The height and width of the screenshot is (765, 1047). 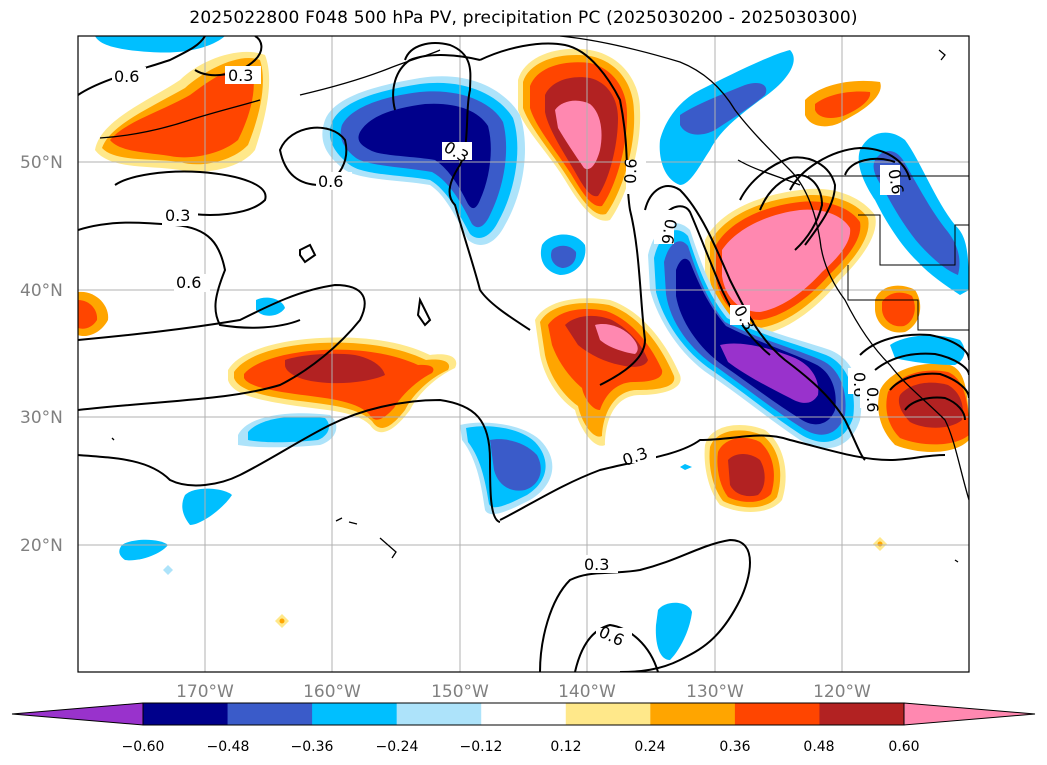 I want to click on lat-label-30n: 30°N, so click(x=41, y=418).